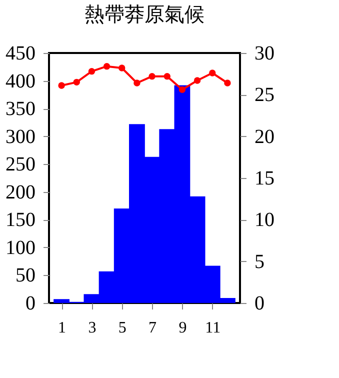 Image resolution: width=339 pixels, height=378 pixels. Describe the element at coordinates (21, 81) in the screenshot. I see `y-tick-label: 400` at that location.